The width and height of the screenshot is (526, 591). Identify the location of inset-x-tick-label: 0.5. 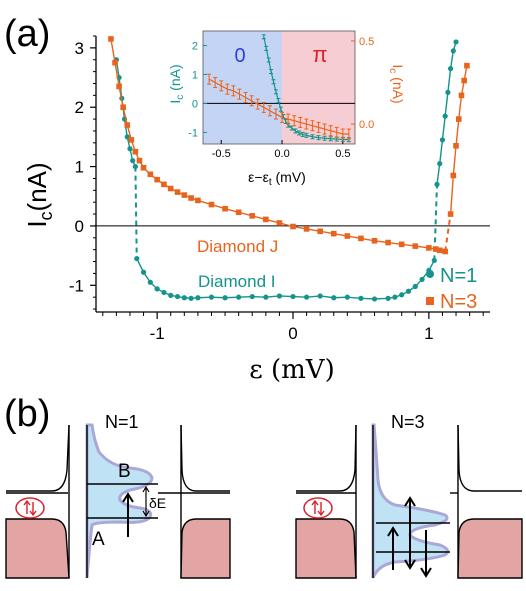
(342, 154).